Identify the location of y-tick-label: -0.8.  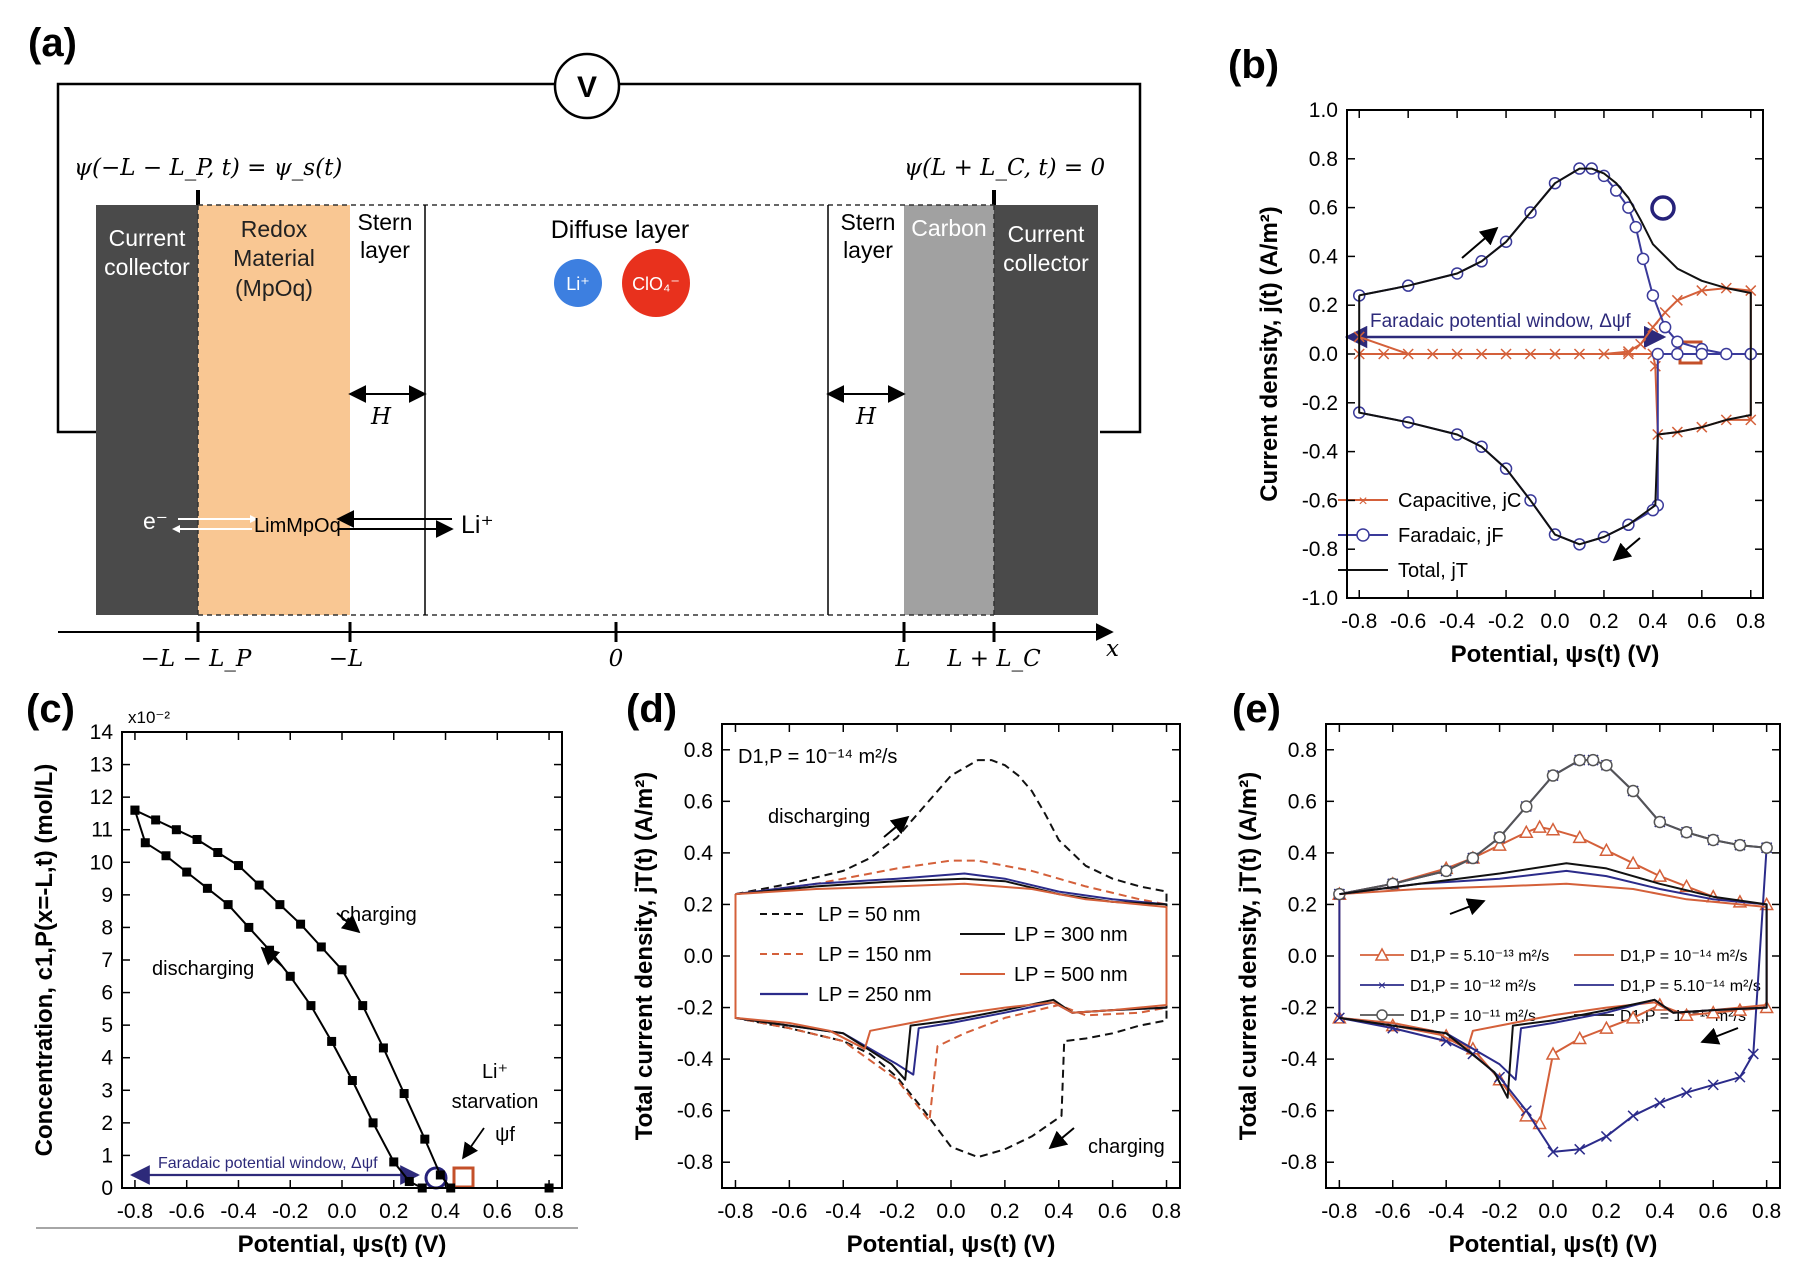
(1299, 1162).